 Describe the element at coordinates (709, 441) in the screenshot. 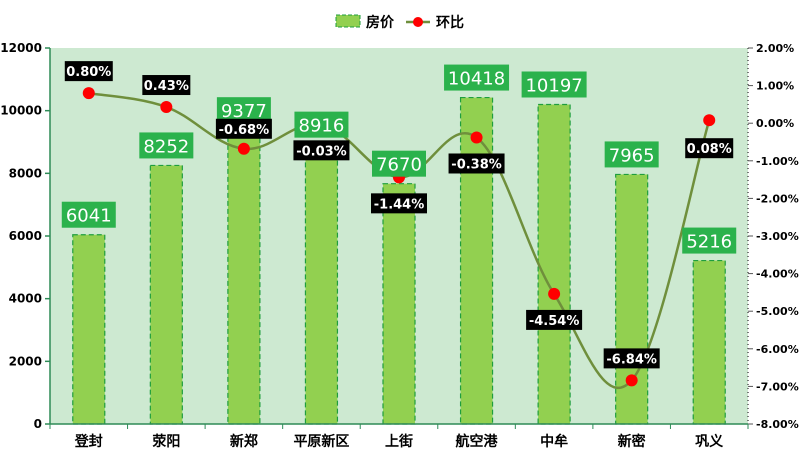

I see `x-category-label: 巩义` at that location.